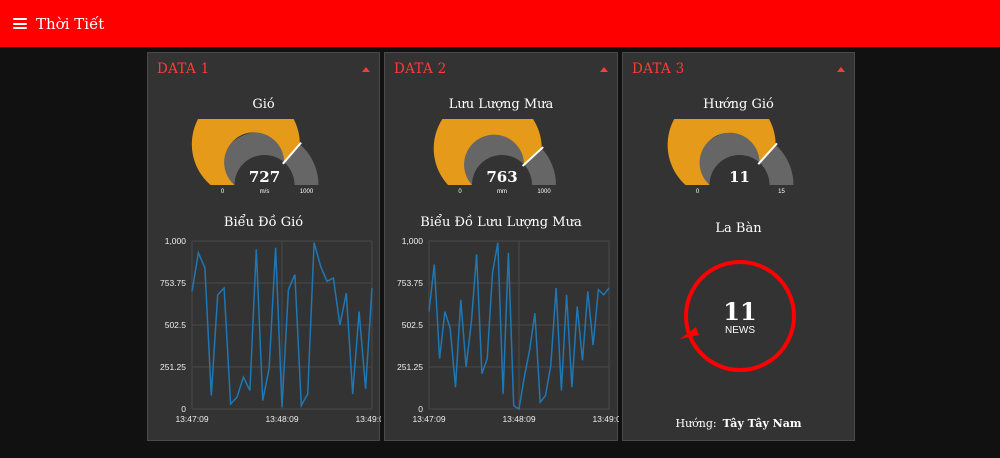 The height and width of the screenshot is (458, 1000). I want to click on wind-direction-gauge: 11 0 15, so click(730, 157).